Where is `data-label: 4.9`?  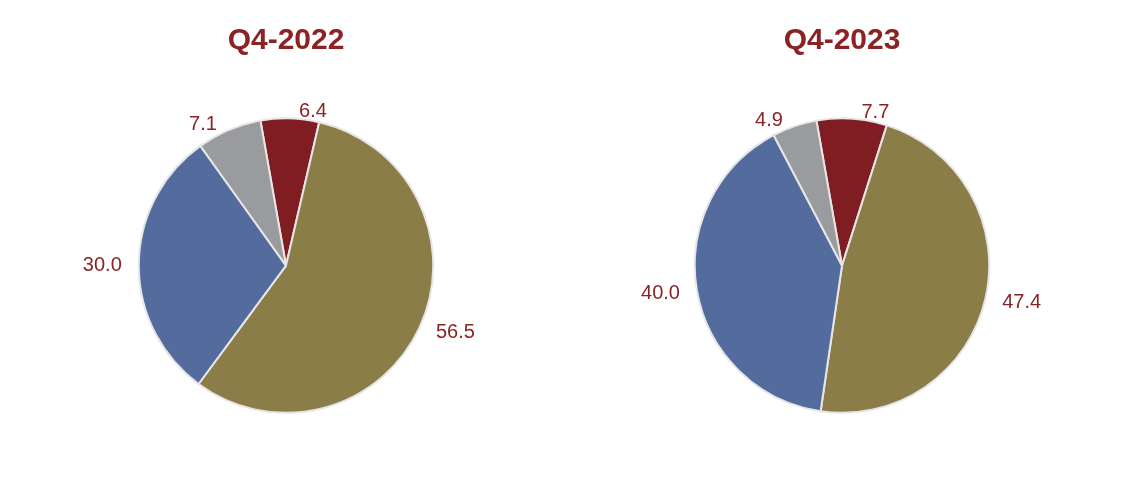 data-label: 4.9 is located at coordinates (769, 118).